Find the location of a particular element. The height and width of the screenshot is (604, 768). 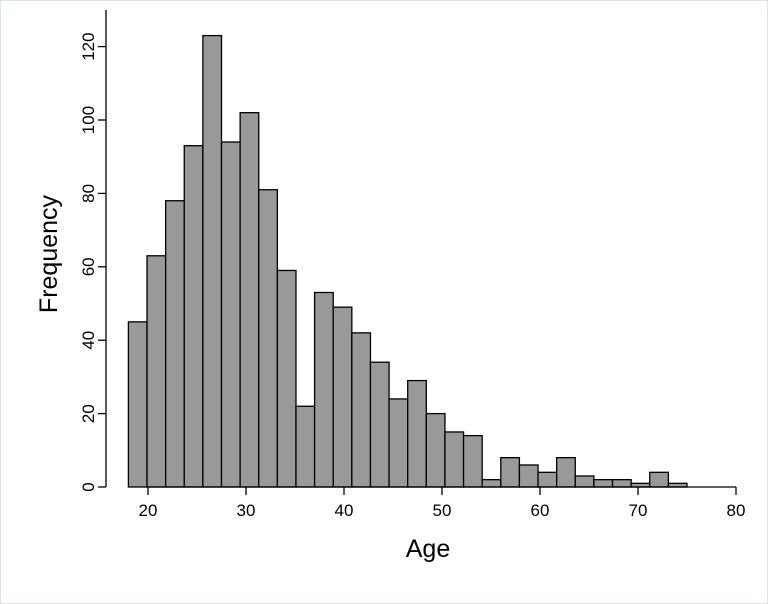

x-tick-label: 50 is located at coordinates (442, 510).